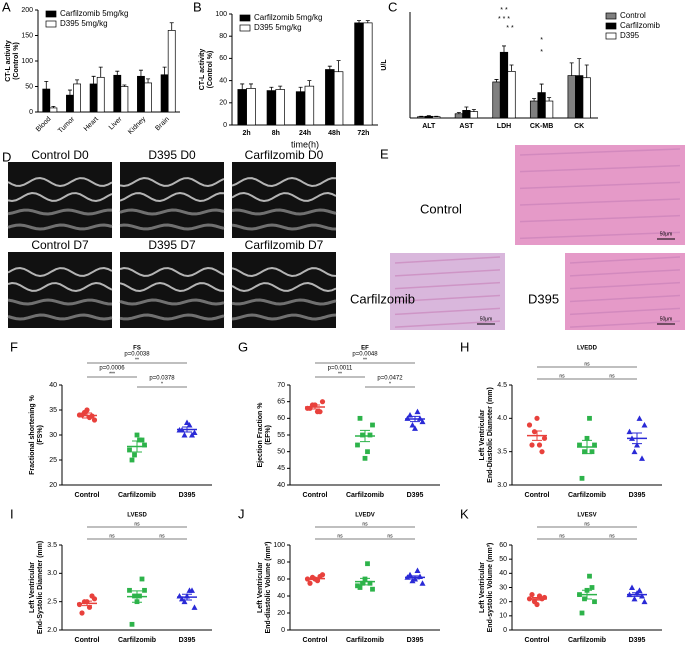  Describe the element at coordinates (284, 155) in the screenshot. I see `image-caption: Carfilzomib D0` at that location.